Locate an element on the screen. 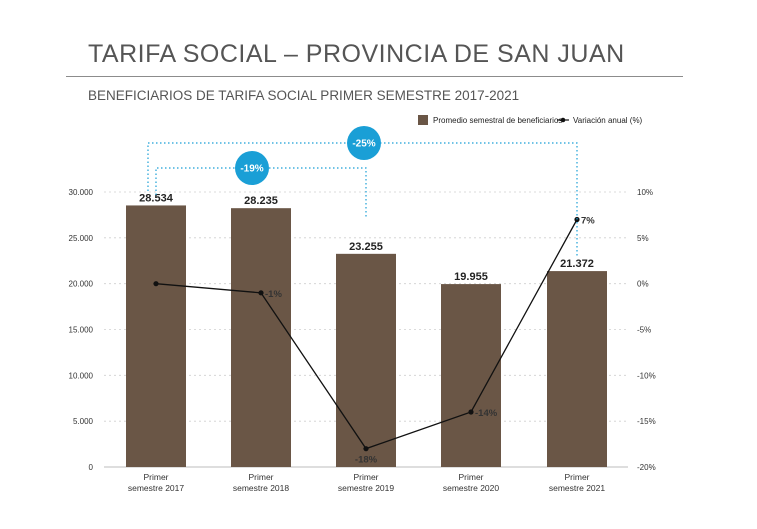 This screenshot has width=757, height=529. line-value-label: -1% is located at coordinates (273, 294).